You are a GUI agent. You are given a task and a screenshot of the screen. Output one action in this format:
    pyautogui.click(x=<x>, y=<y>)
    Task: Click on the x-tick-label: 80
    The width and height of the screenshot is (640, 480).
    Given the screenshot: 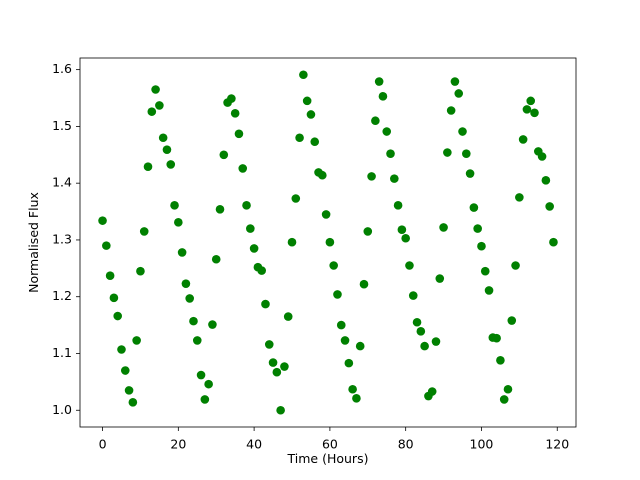 What is the action you would take?
    pyautogui.click(x=406, y=444)
    